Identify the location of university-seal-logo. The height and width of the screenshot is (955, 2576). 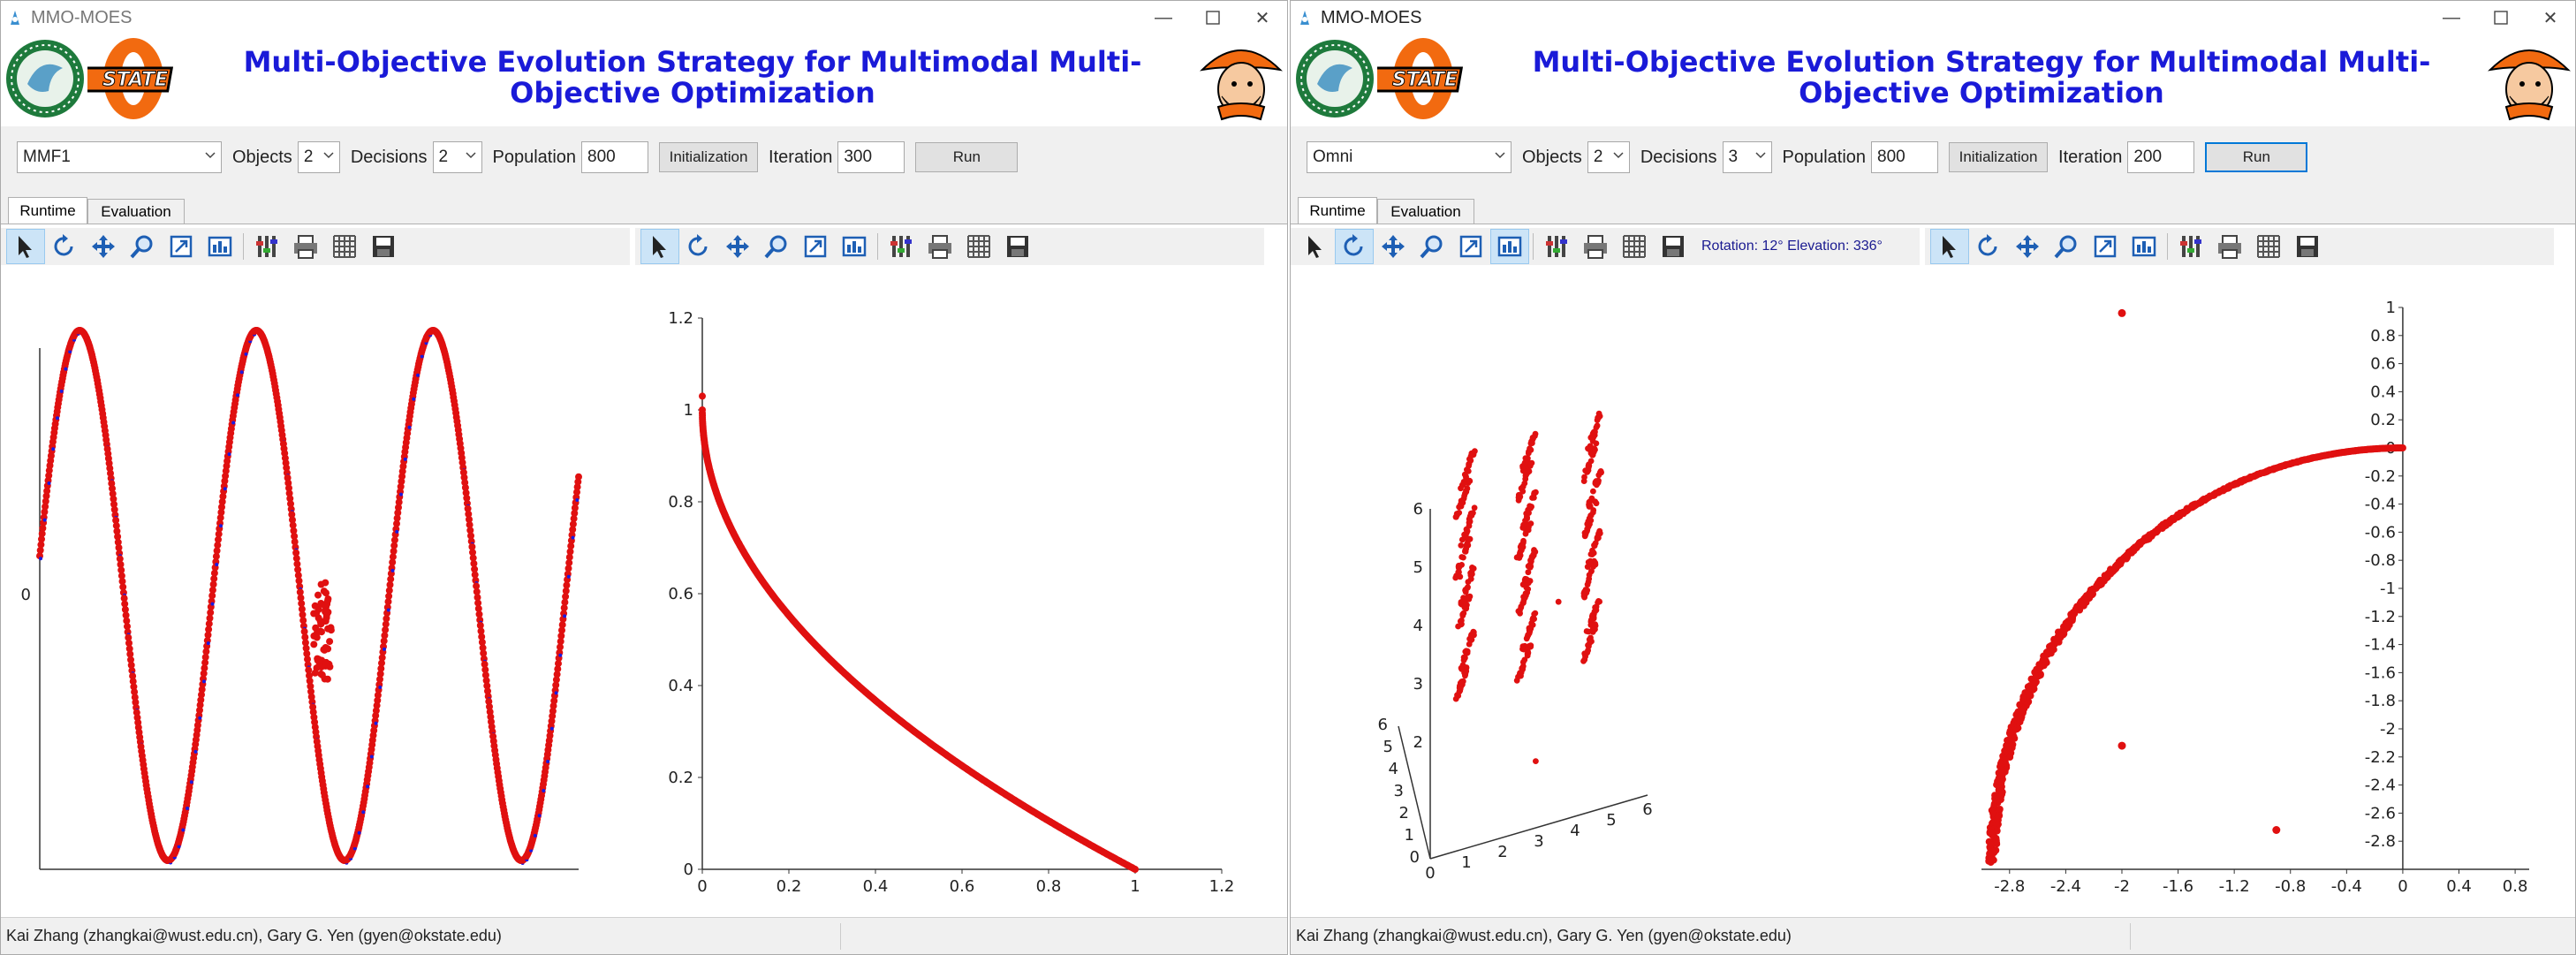
(45, 78).